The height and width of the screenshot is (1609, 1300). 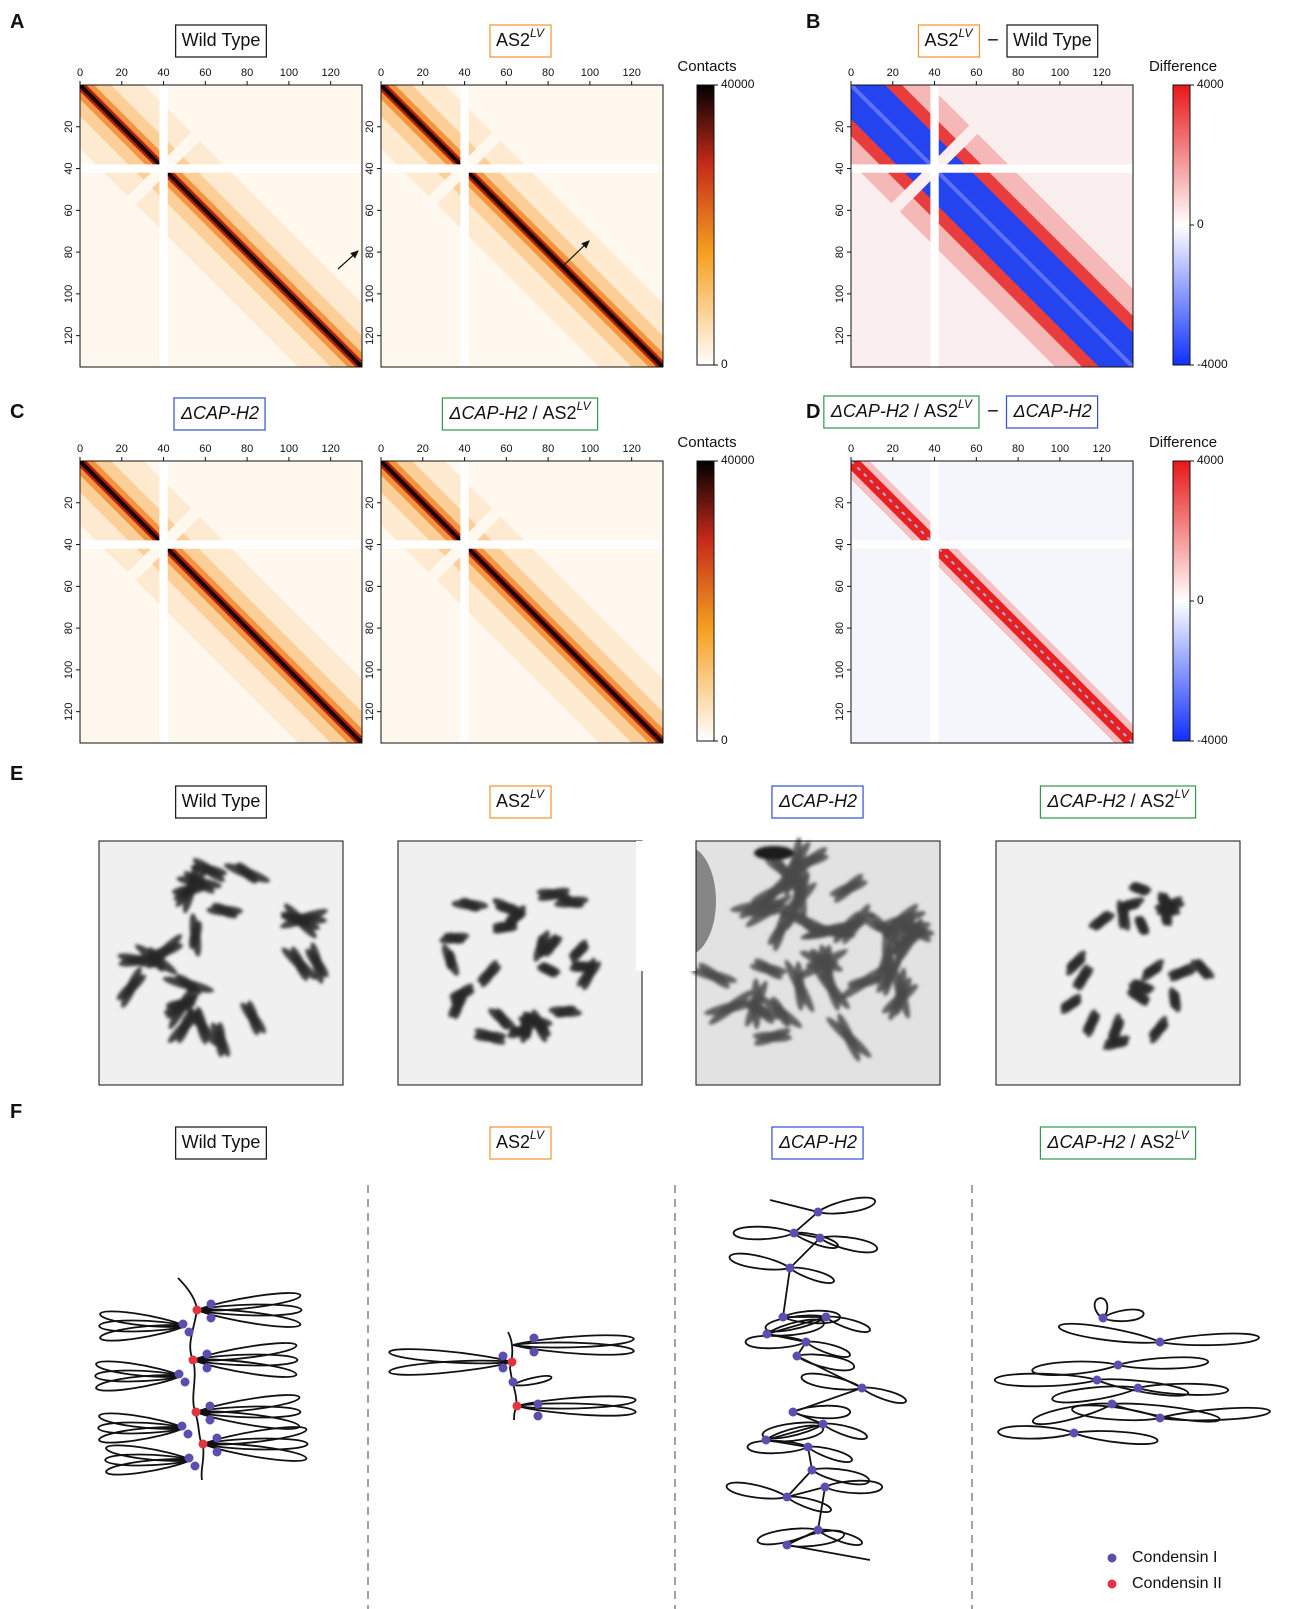 I want to click on label-part: ΔCAP-H2, so click(x=1052, y=411).